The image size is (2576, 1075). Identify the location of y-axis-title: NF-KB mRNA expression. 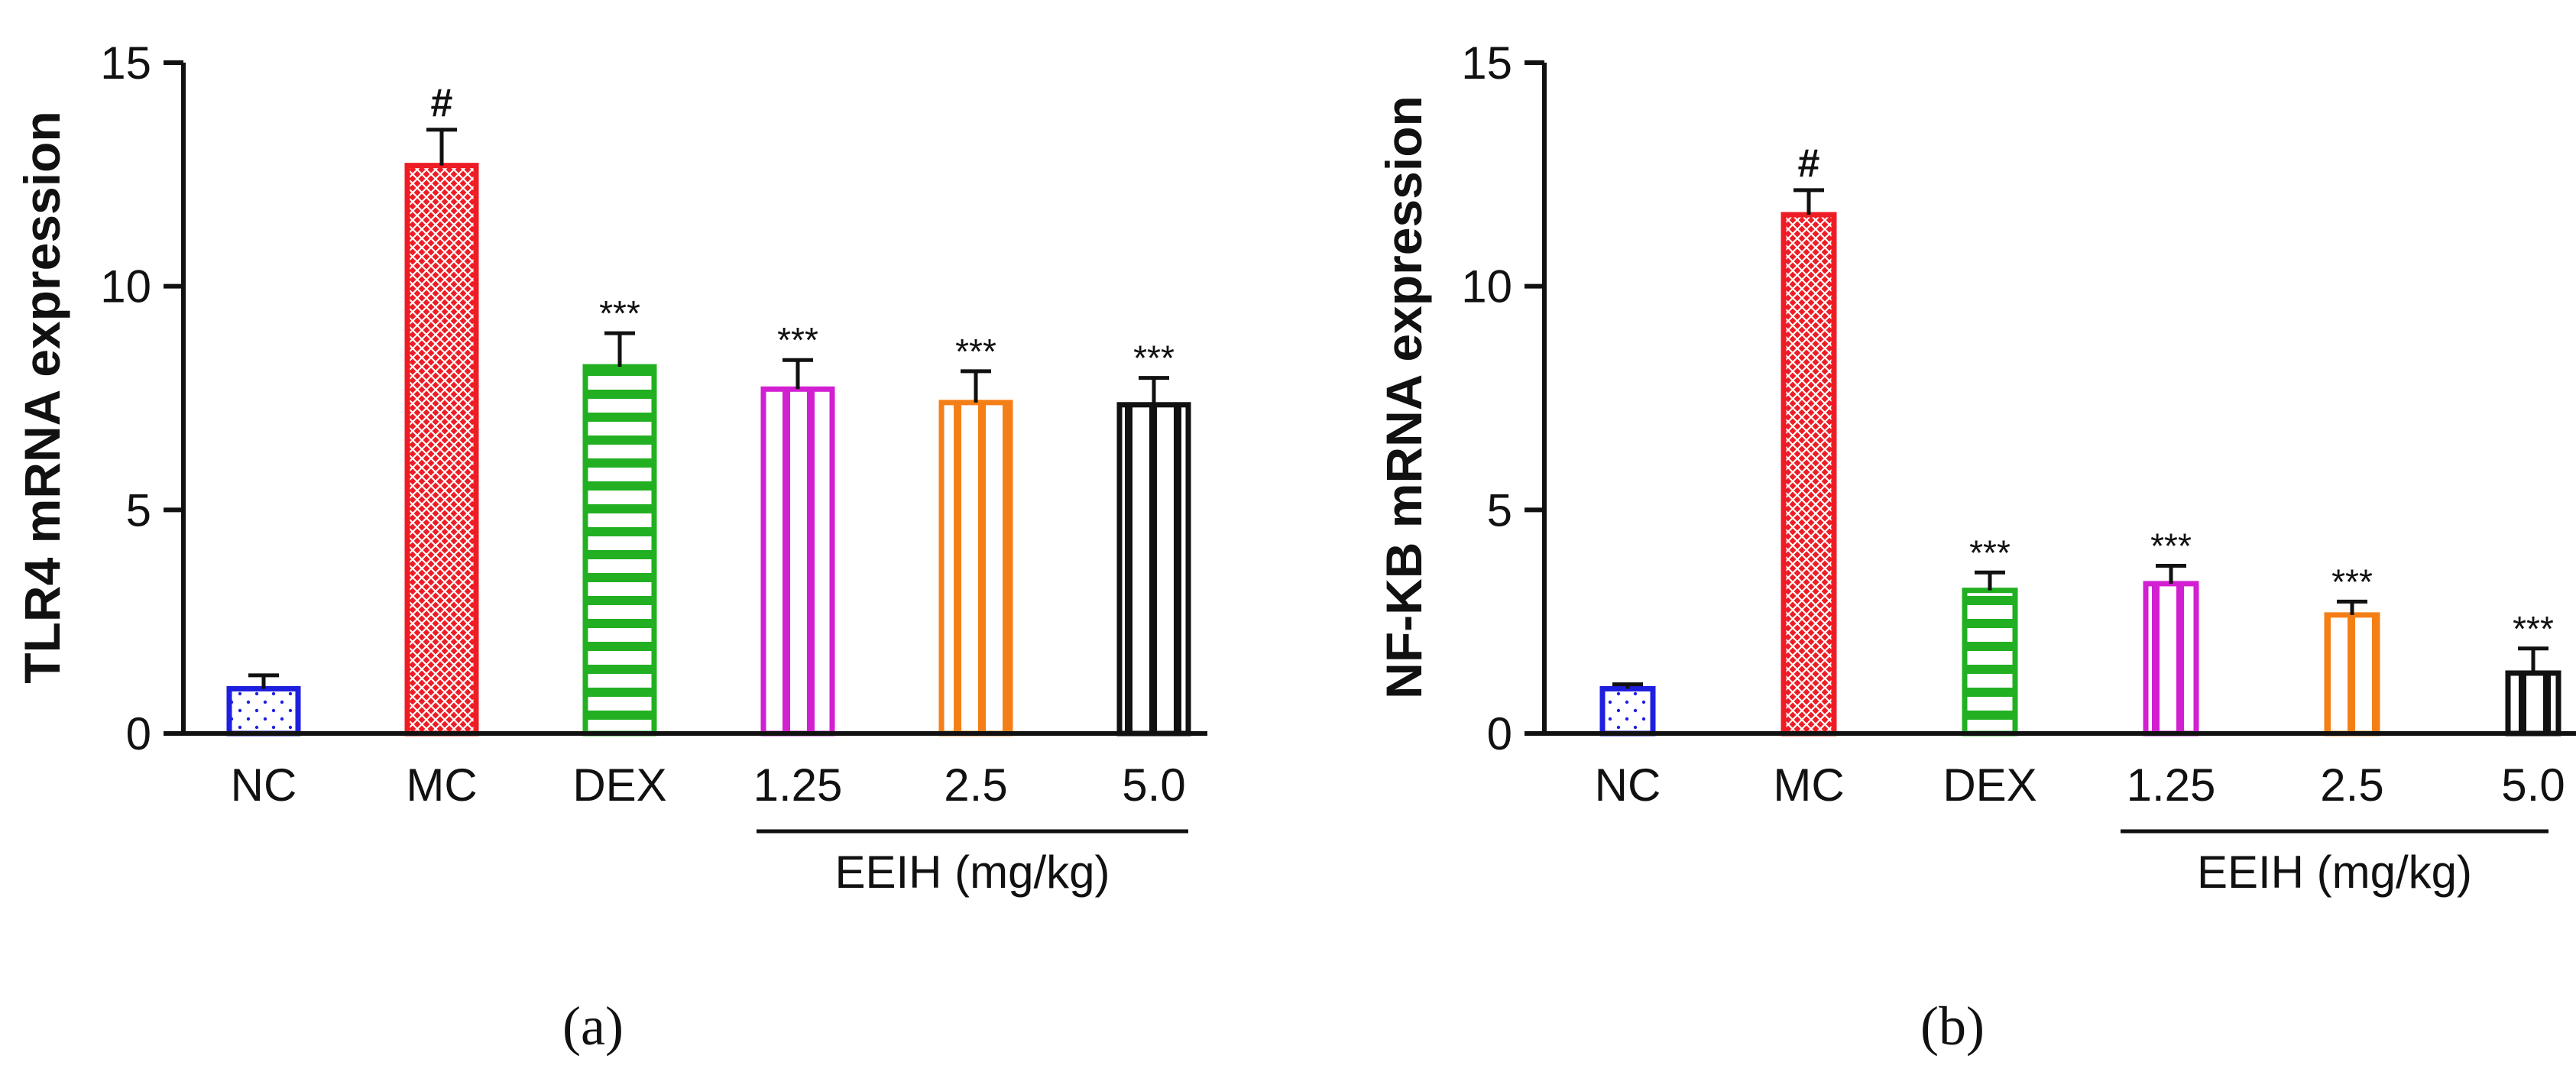
(1403, 397).